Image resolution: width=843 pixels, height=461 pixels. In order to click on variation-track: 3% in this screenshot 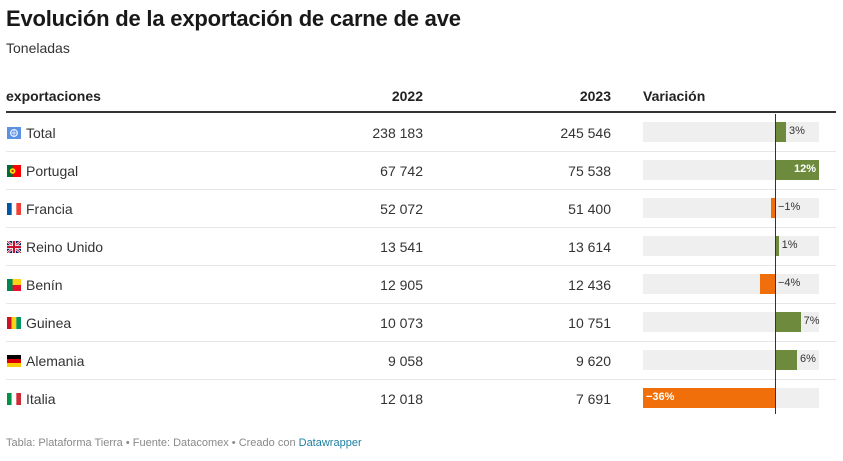, I will do `click(731, 132)`.